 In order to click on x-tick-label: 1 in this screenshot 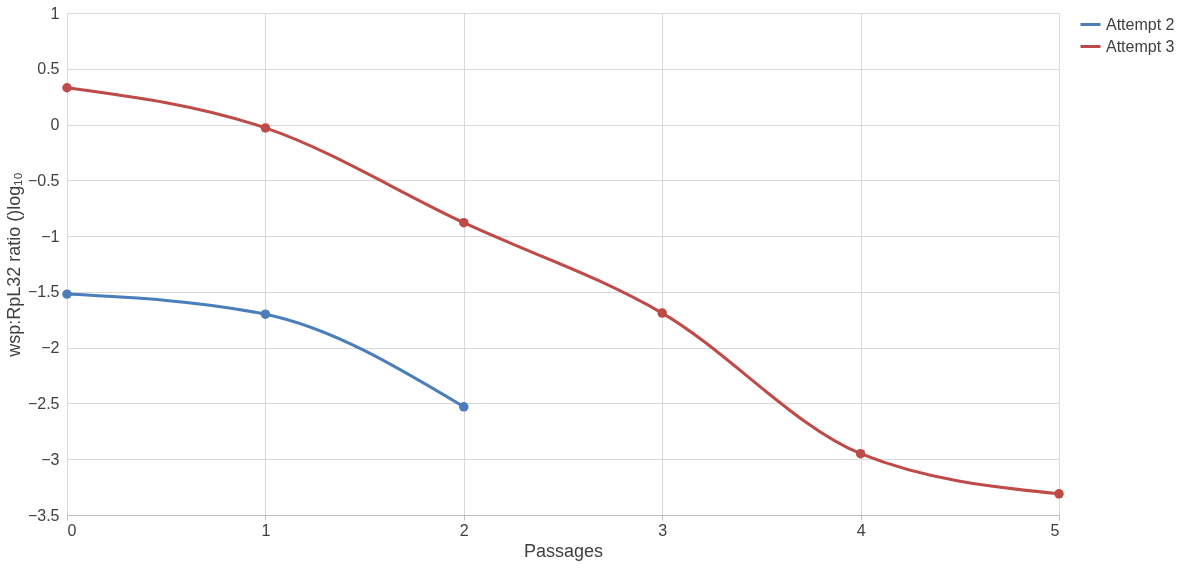, I will do `click(266, 530)`.